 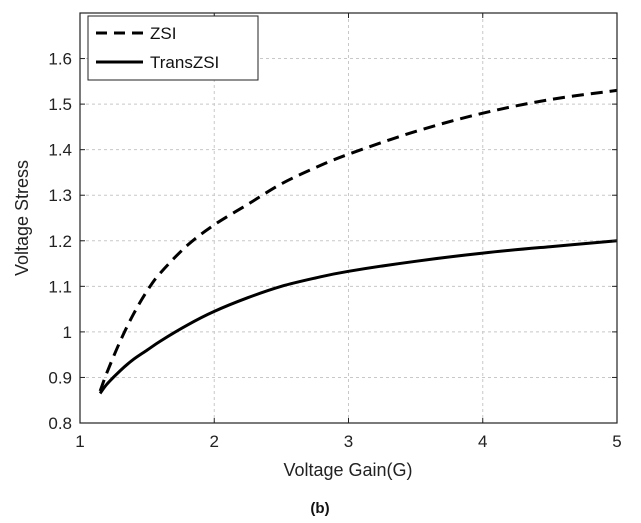 What do you see at coordinates (60, 241) in the screenshot?
I see `y-tick-label: 1.2` at bounding box center [60, 241].